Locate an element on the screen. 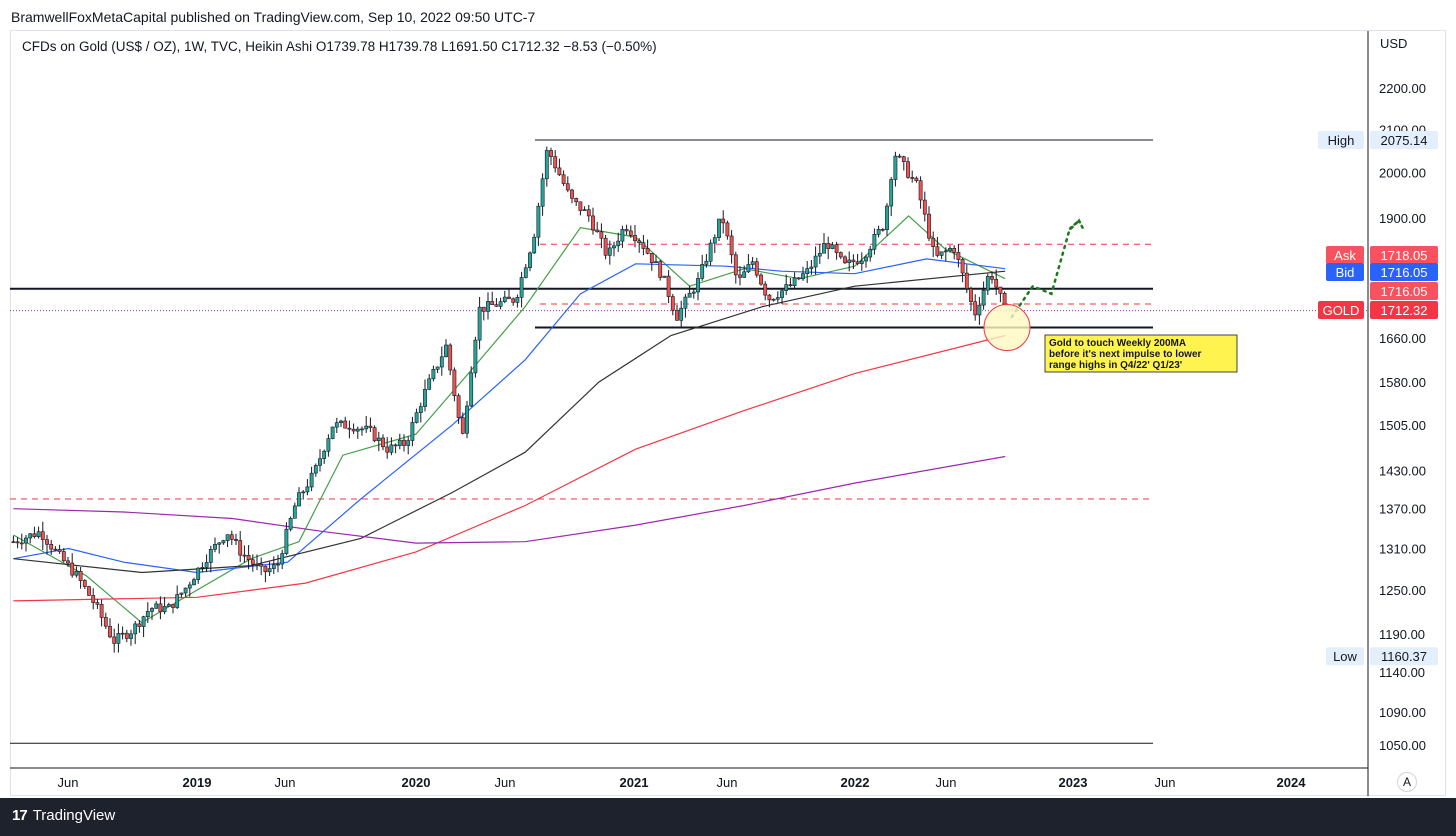  tradingview-logo-text: TradingView is located at coordinates (74, 815).